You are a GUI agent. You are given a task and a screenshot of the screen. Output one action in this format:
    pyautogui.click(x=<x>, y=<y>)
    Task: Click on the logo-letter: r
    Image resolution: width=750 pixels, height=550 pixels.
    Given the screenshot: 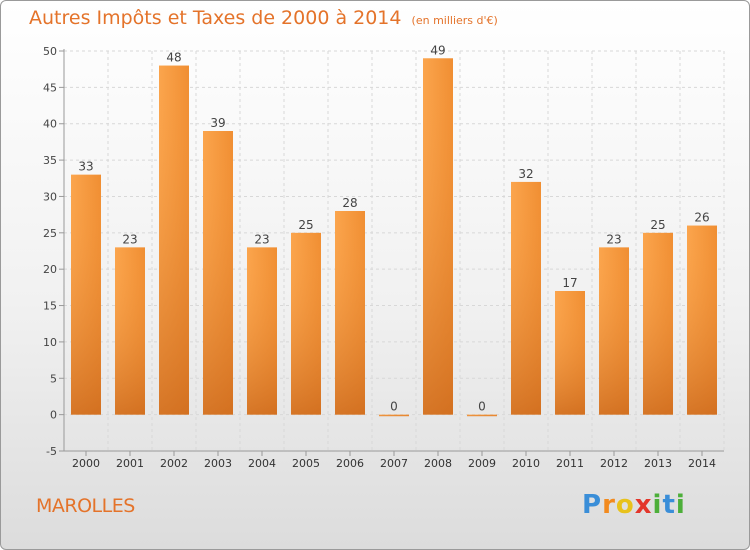 What is the action you would take?
    pyautogui.click(x=609, y=505)
    